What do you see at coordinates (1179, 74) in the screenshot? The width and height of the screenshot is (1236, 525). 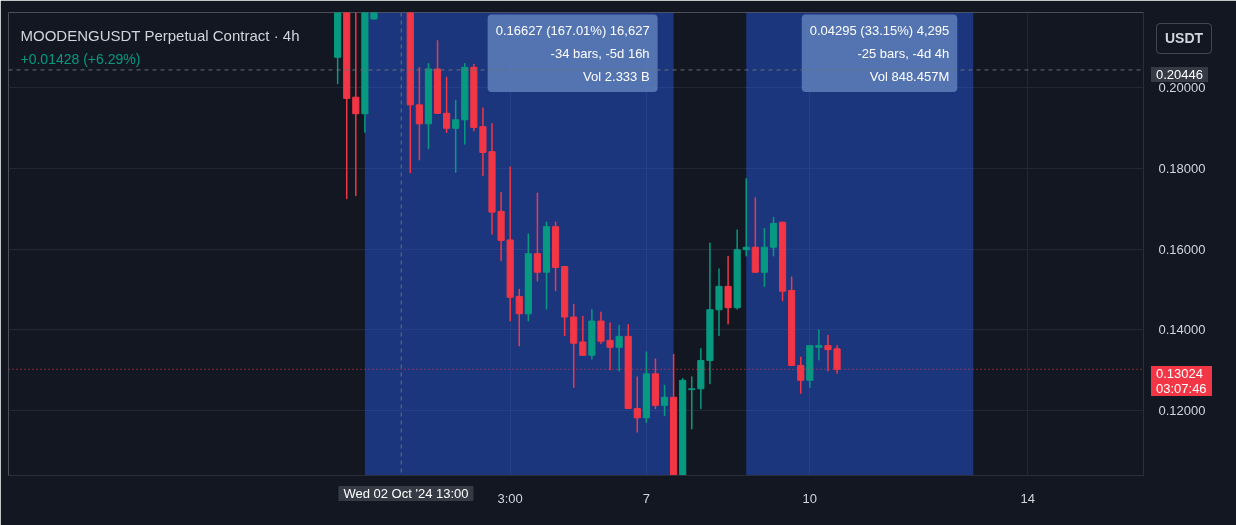 I see `ref-line-label: 0.20446` at bounding box center [1179, 74].